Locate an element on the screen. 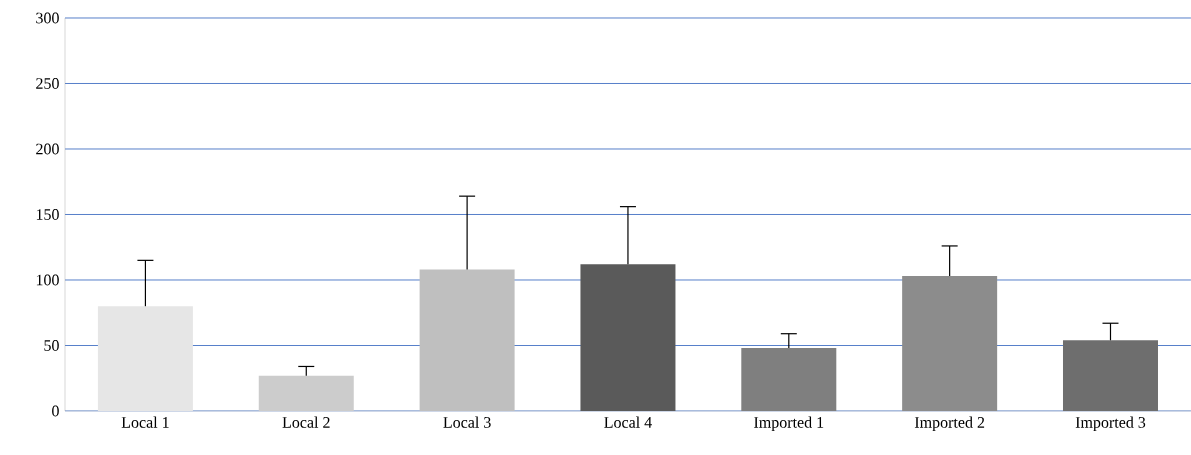  y-tick-label: 150 is located at coordinates (47, 214).